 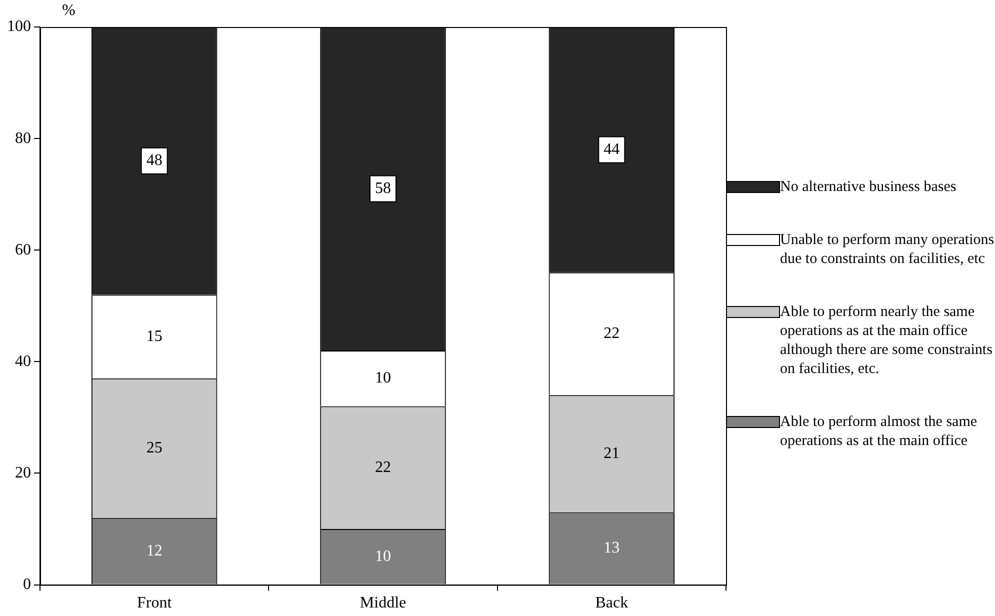 I want to click on y-axis-title: %, so click(x=69, y=11).